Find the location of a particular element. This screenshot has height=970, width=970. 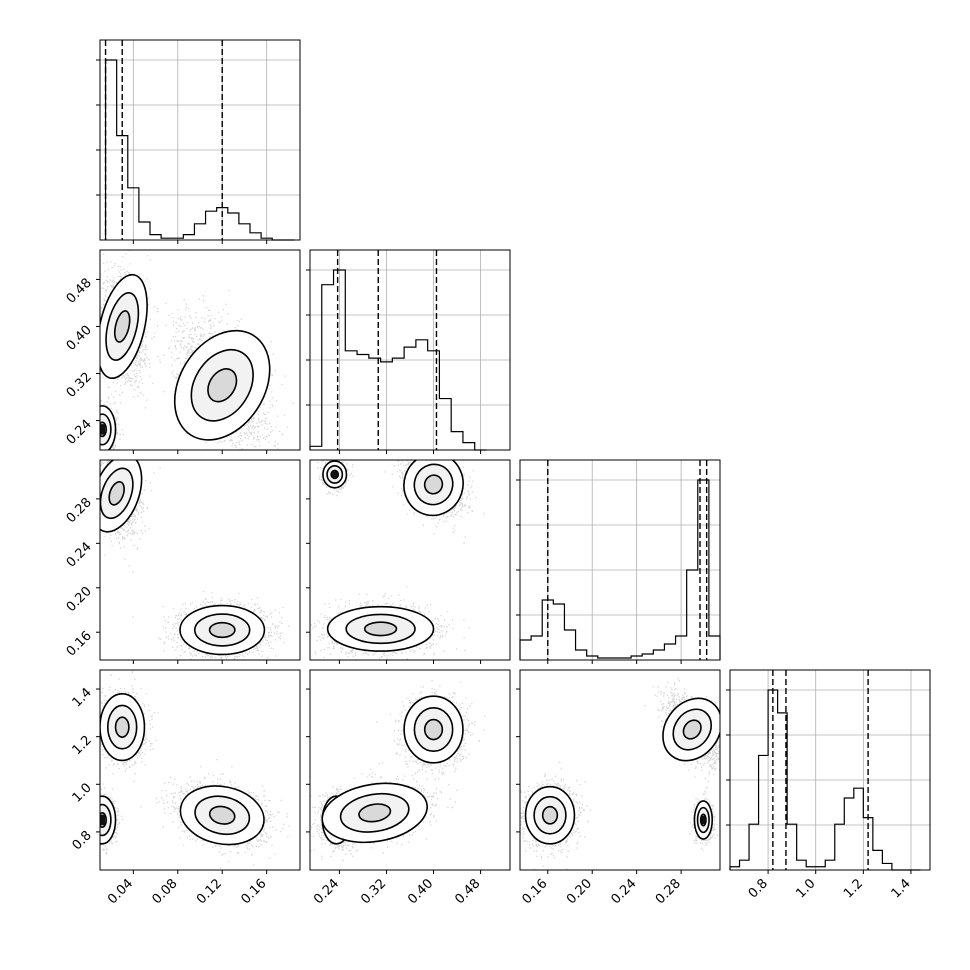

y-tick-label: 1.0 is located at coordinates (82, 793).